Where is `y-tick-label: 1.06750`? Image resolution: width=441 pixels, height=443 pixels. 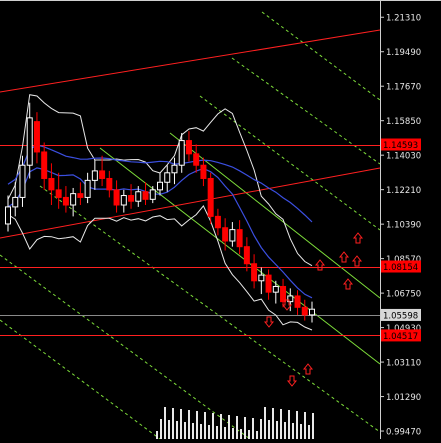
y-tick-label: 1.06750 is located at coordinates (403, 295).